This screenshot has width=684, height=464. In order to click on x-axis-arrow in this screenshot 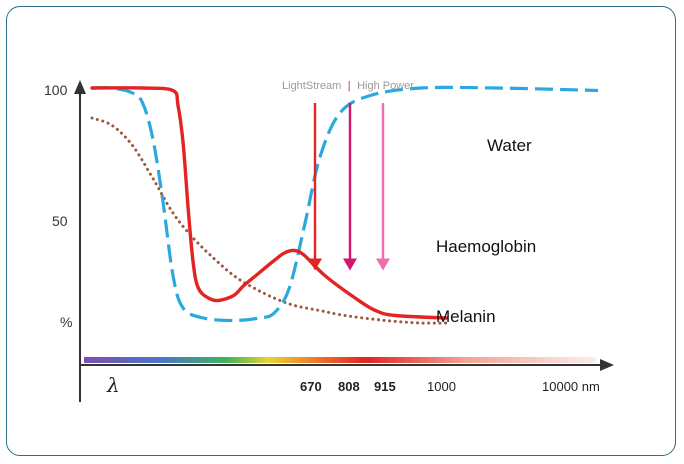, I will do `click(607, 365)`.